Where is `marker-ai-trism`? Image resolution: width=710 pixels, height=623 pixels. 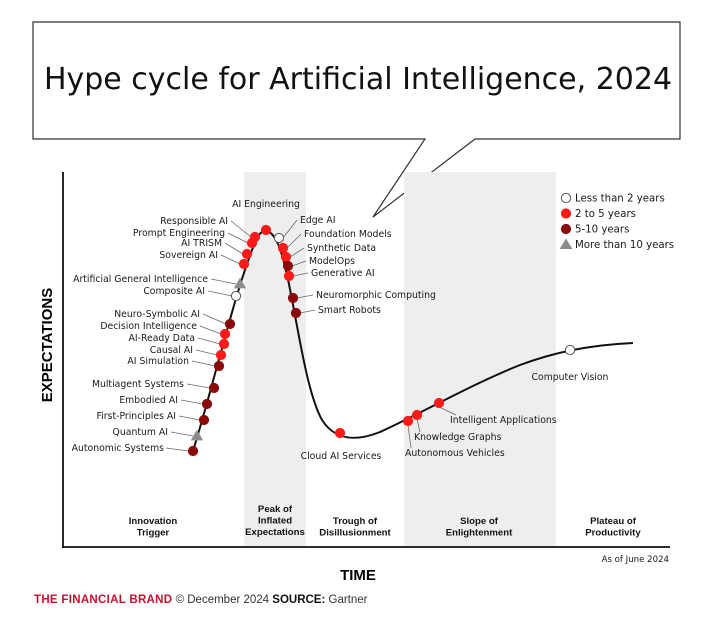 marker-ai-trism is located at coordinates (247, 254).